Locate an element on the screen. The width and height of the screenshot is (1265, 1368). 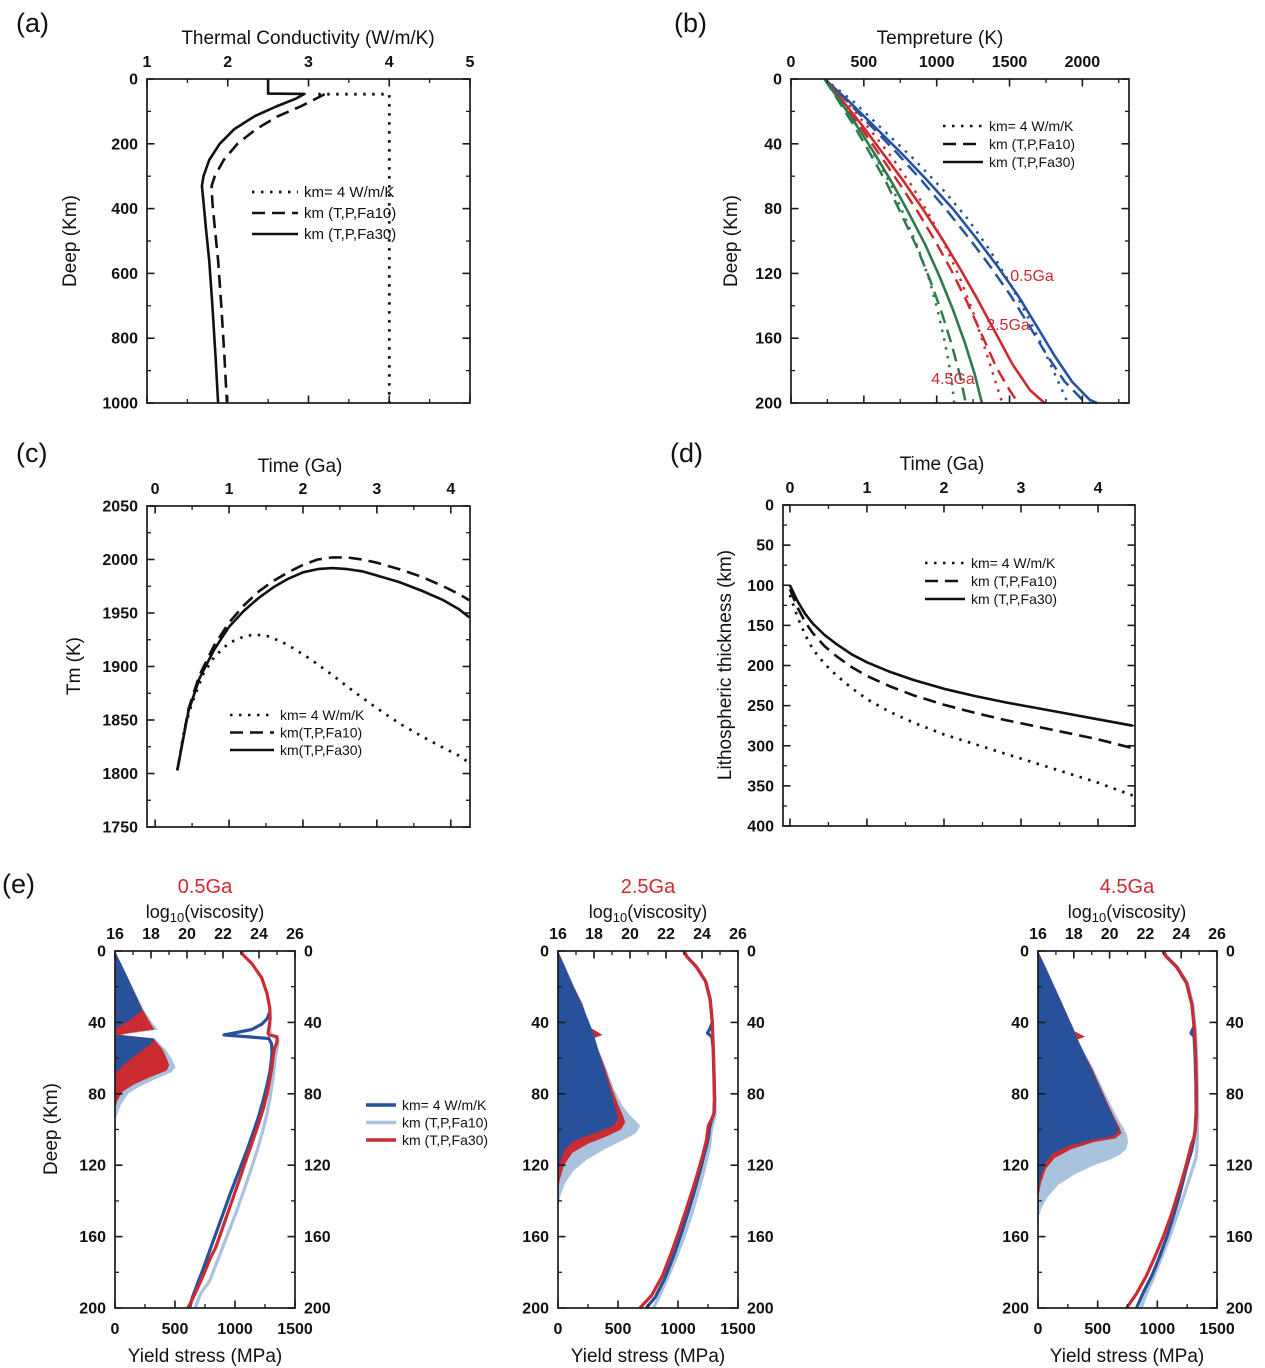
svg-text: 2.5Ga is located at coordinates (1008, 325).